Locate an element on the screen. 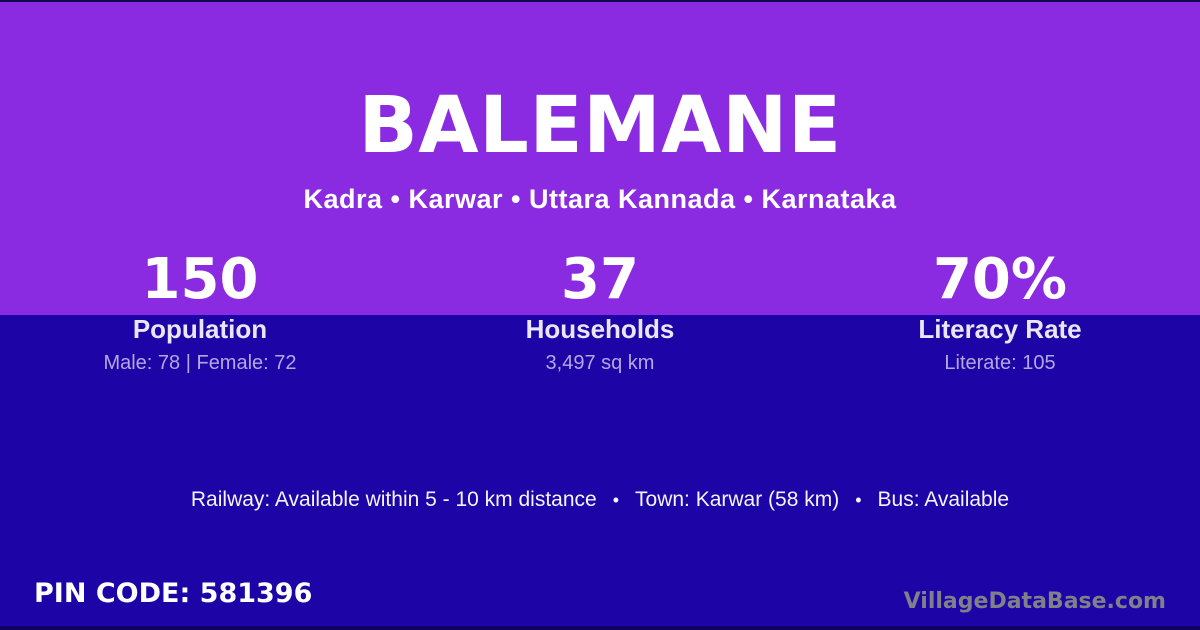 The height and width of the screenshot is (630, 1200). top-edge-line is located at coordinates (600, 1).